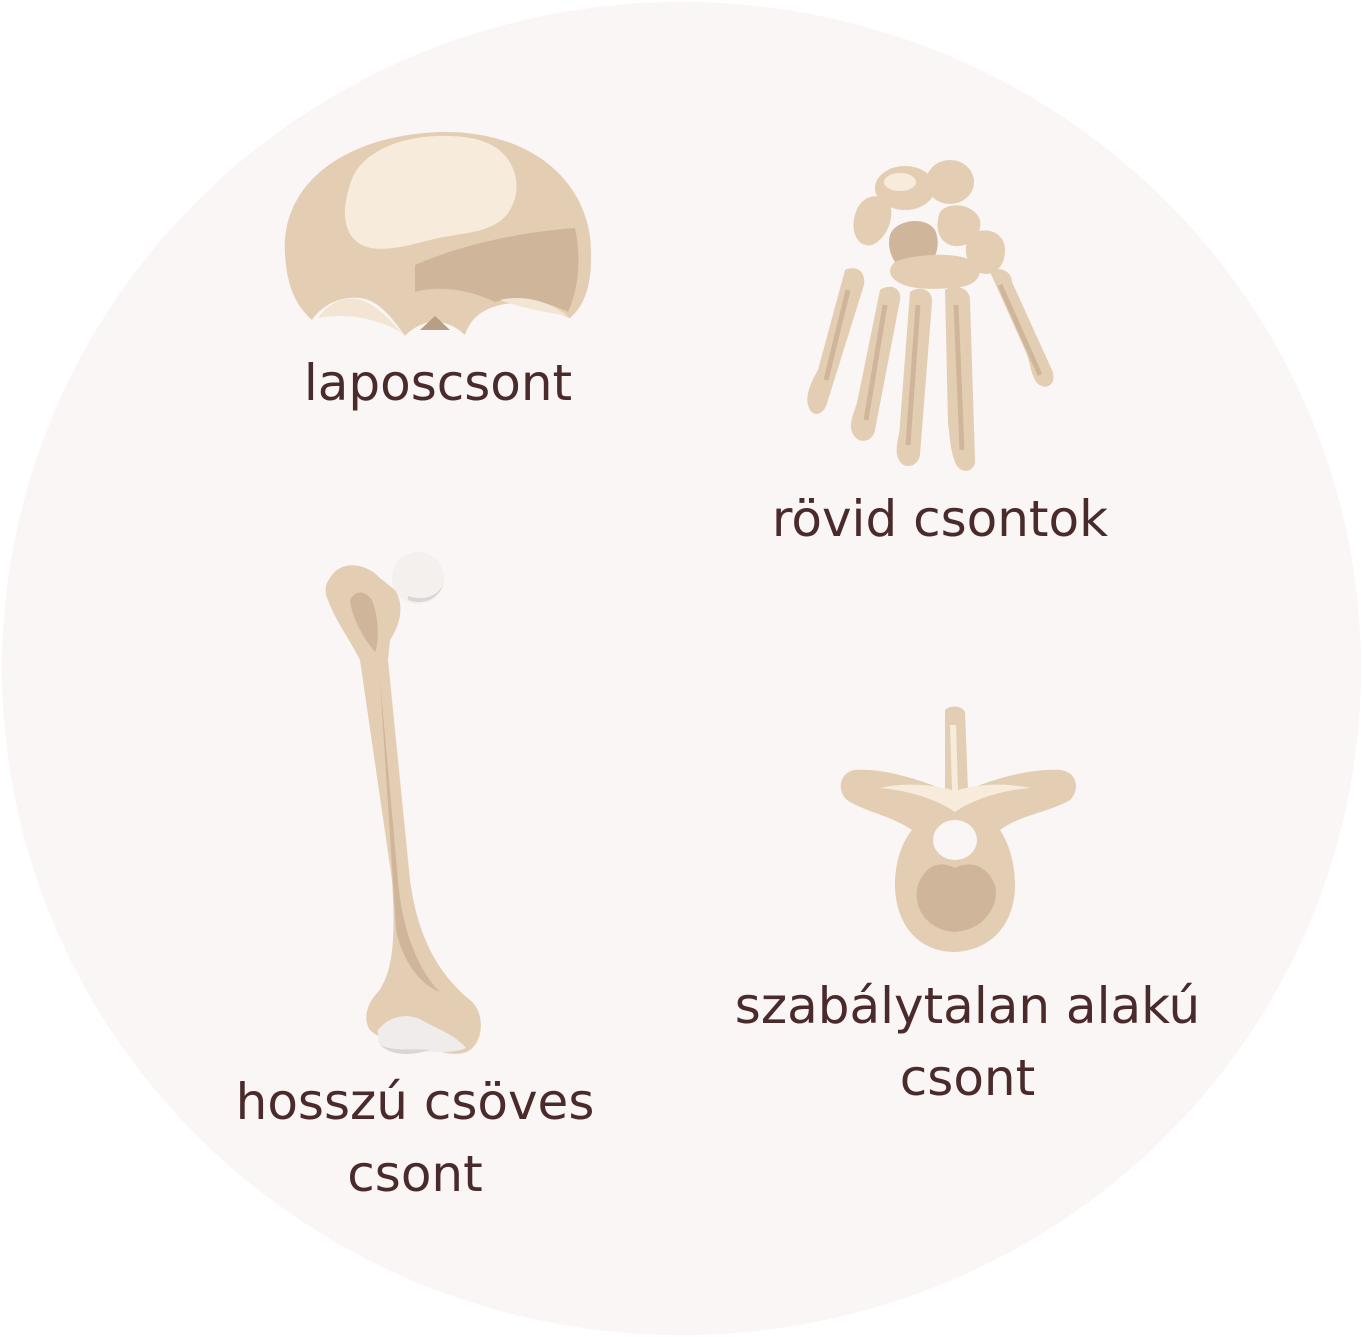  I want to click on long-bone-label-line-2: csont, so click(415, 1174).